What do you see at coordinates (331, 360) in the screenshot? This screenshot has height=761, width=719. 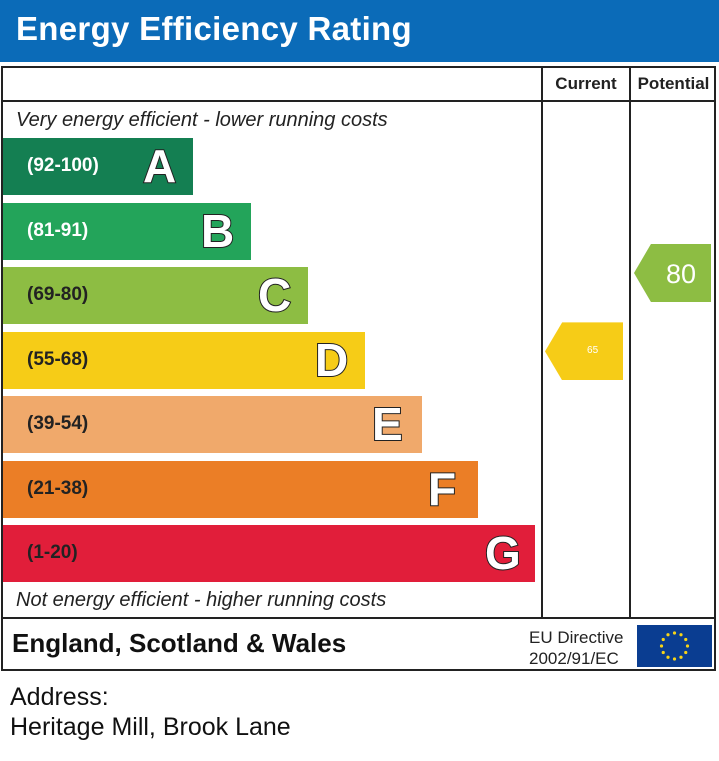 I see `band-letter: D` at bounding box center [331, 360].